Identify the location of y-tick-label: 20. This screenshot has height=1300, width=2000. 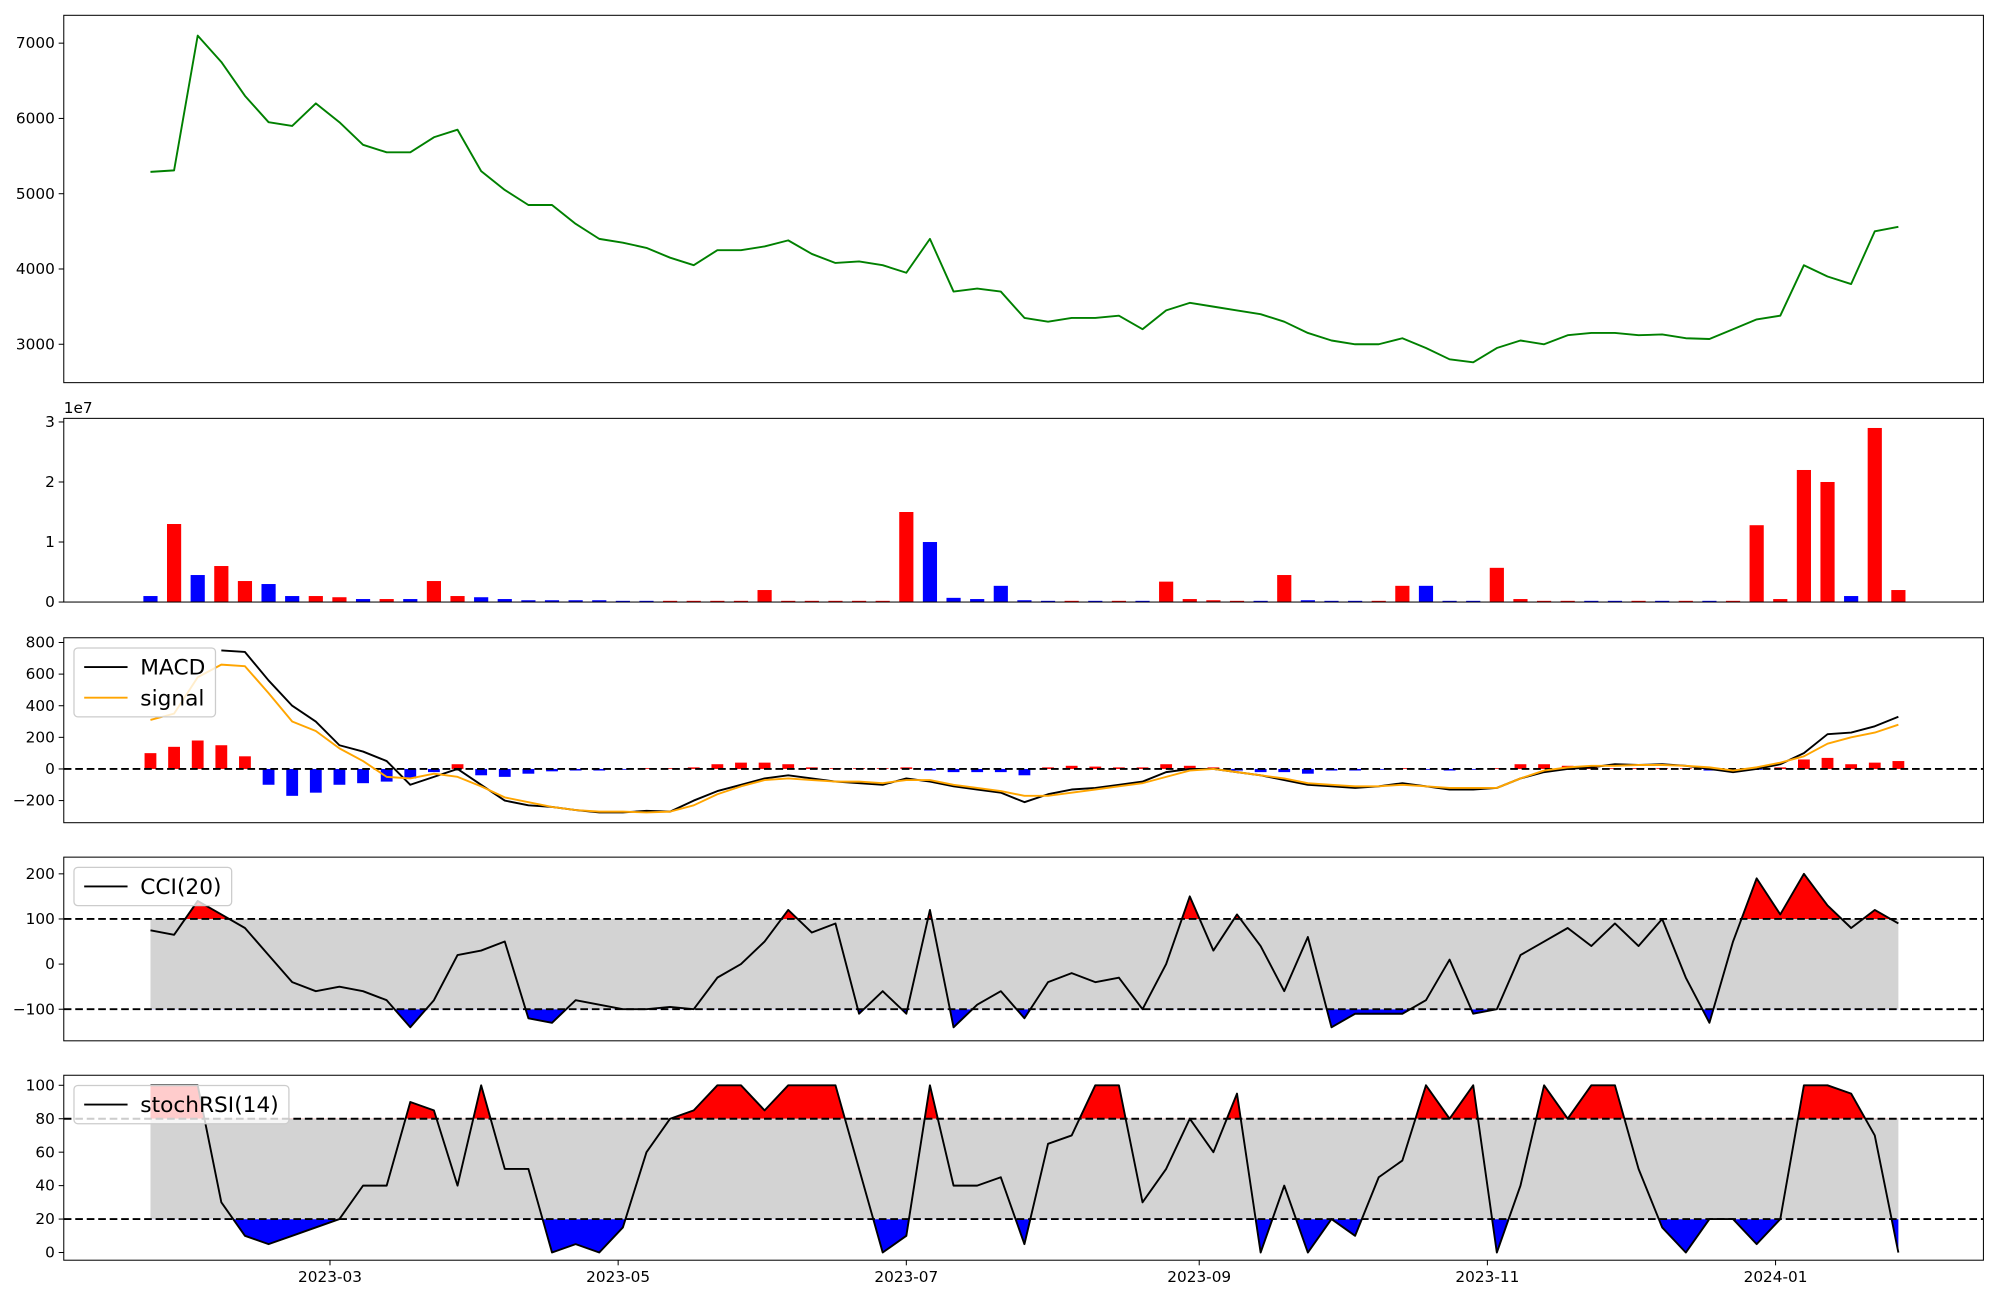
(44, 1219).